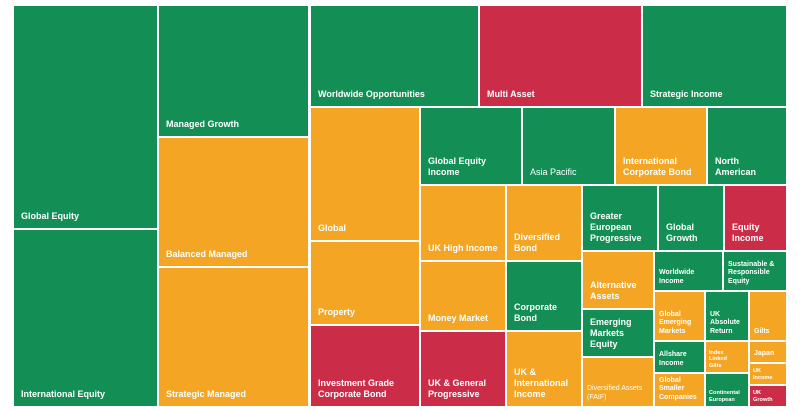 The height and width of the screenshot is (412, 800). What do you see at coordinates (356, 389) in the screenshot?
I see `tile-label: Investment Grade Corporate Bond` at bounding box center [356, 389].